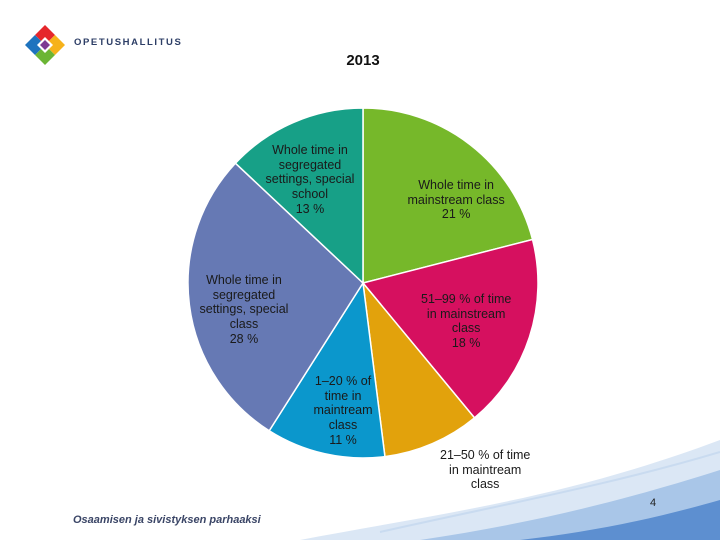  What do you see at coordinates (128, 42) in the screenshot?
I see `brand-name: OPETUSHALLITUS` at bounding box center [128, 42].